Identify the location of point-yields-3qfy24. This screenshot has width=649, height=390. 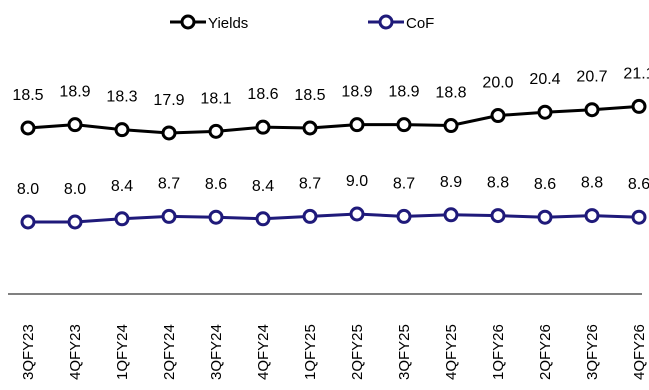
(216, 131).